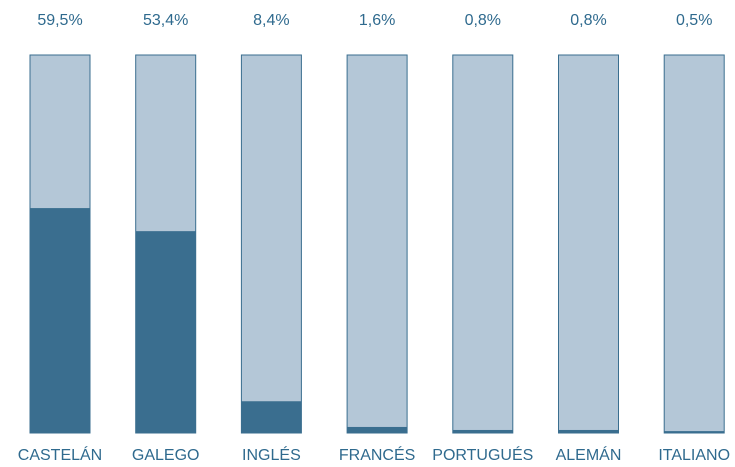 The image size is (735, 467). What do you see at coordinates (165, 20) in the screenshot?
I see `value-label: 53,4%` at bounding box center [165, 20].